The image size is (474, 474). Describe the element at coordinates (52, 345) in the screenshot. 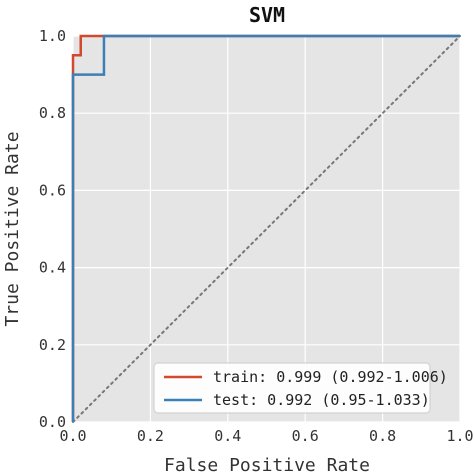

I see `y-tick-label-1: 0.2` at that location.